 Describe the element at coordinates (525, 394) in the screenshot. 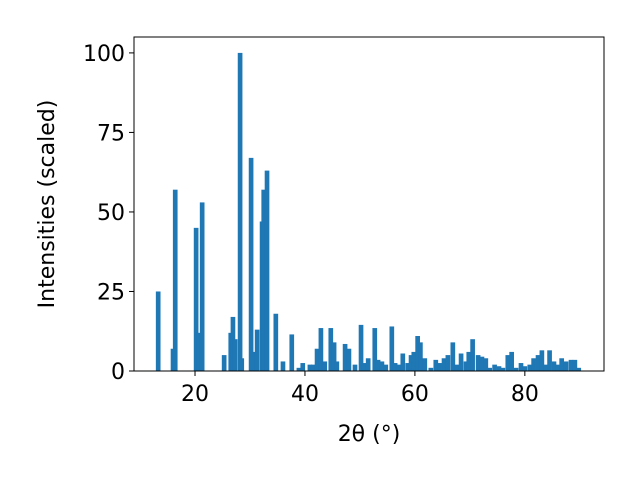

I see `x-tick-label: 80` at that location.